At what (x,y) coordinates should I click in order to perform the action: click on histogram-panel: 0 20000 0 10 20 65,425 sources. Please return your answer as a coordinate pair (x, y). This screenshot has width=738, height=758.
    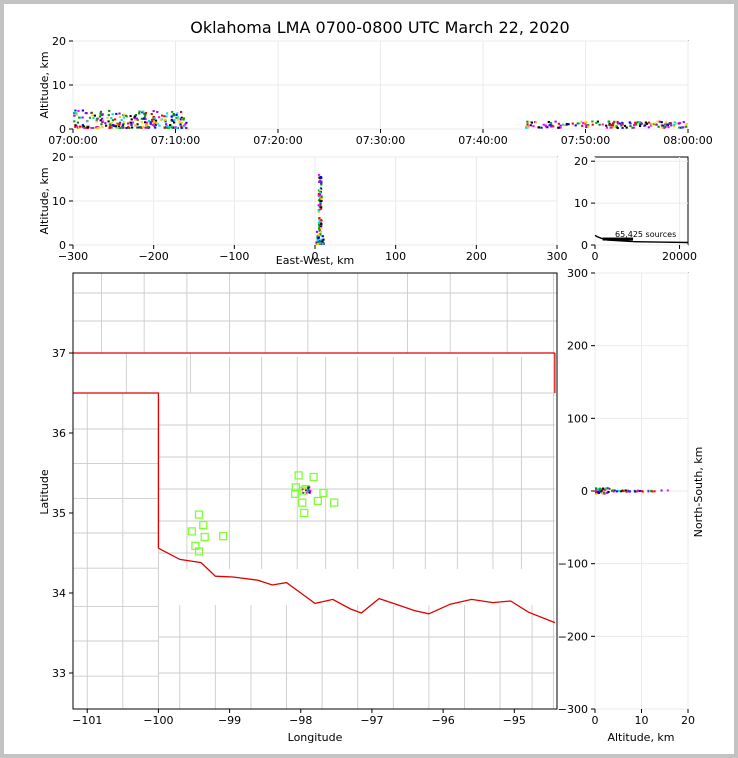
    Looking at the image, I should click on (635, 209).